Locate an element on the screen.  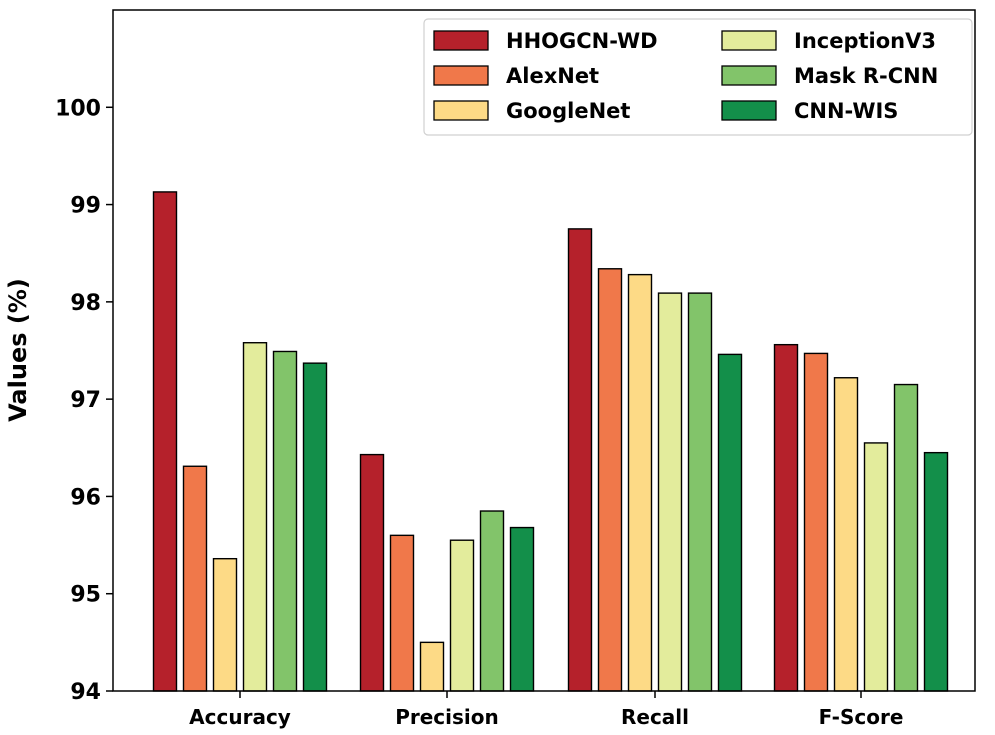
legend-item: HHOGCN-WD is located at coordinates (545, 41).